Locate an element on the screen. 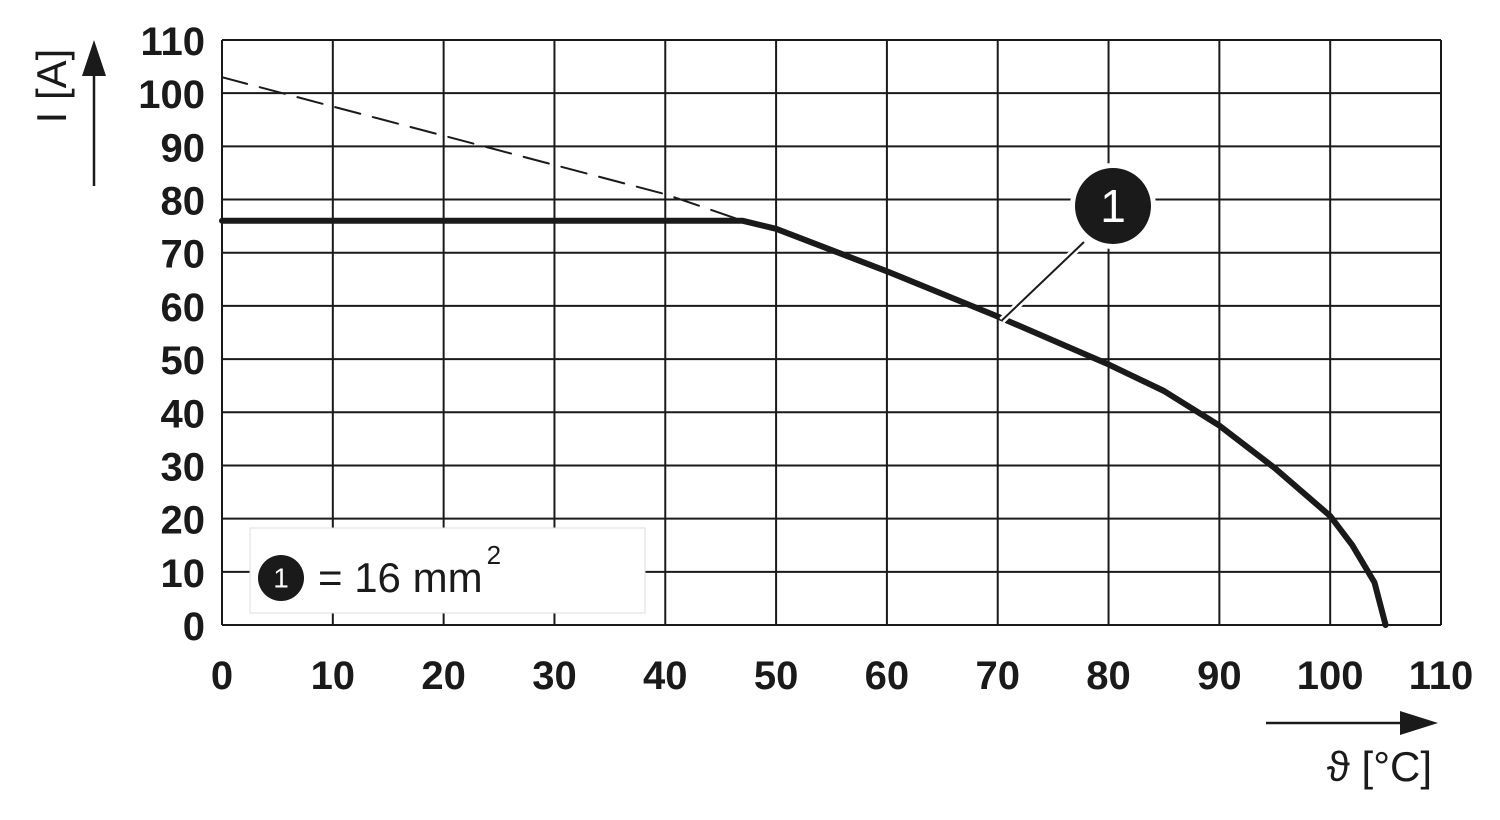  x-axis-title-group: ϑ [°C] is located at coordinates (1352, 750).